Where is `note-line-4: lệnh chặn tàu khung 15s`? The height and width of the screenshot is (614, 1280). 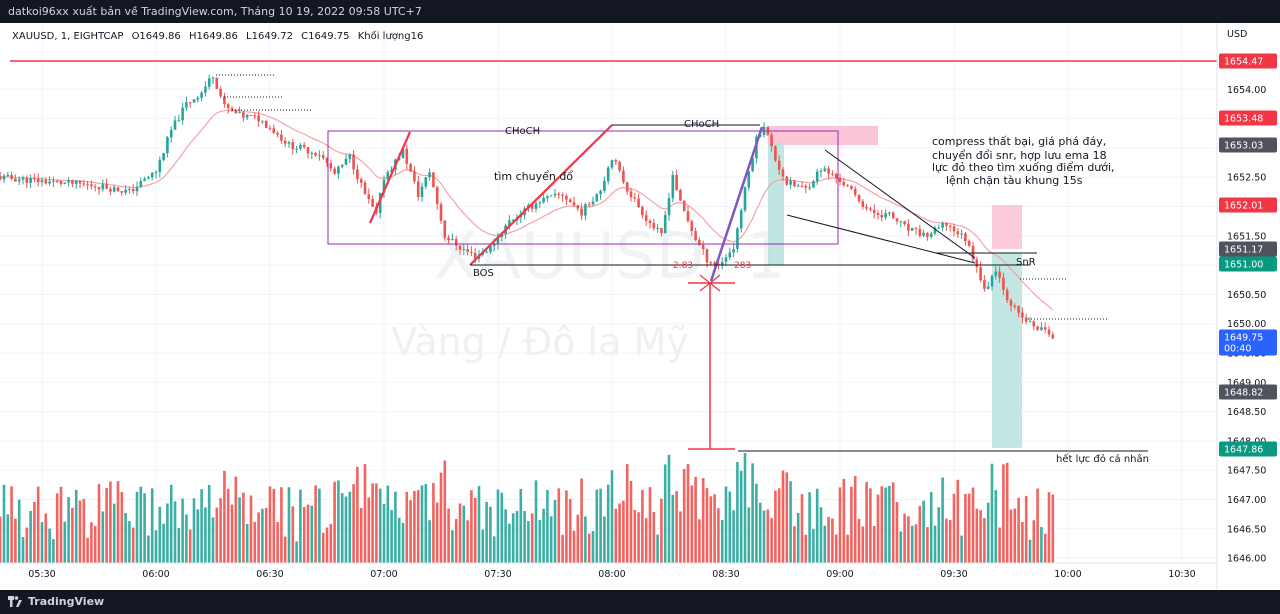
note-line-4: lệnh chặn tàu khung 15s is located at coordinates (1014, 180).